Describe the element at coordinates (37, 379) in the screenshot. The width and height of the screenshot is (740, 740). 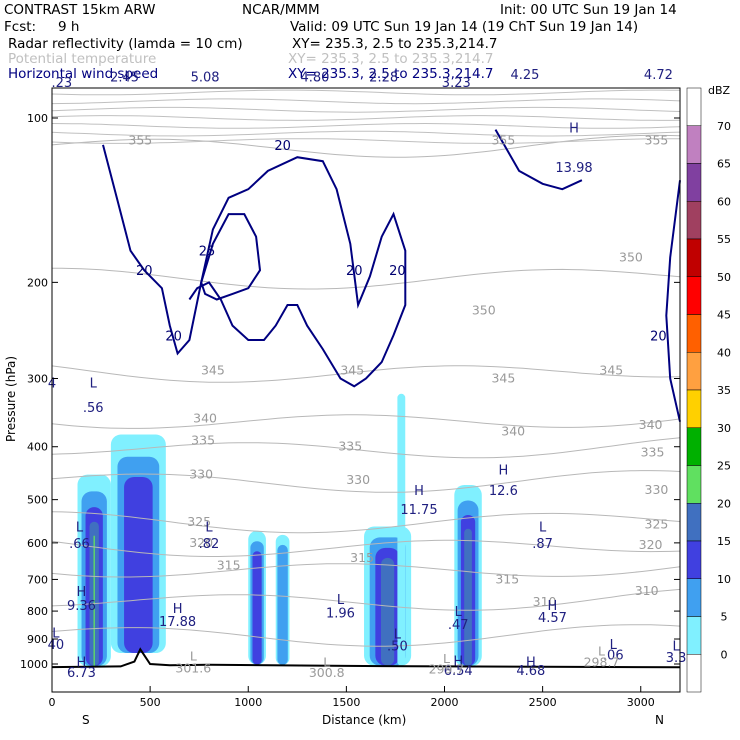
I see `y-tick-label: 300` at that location.